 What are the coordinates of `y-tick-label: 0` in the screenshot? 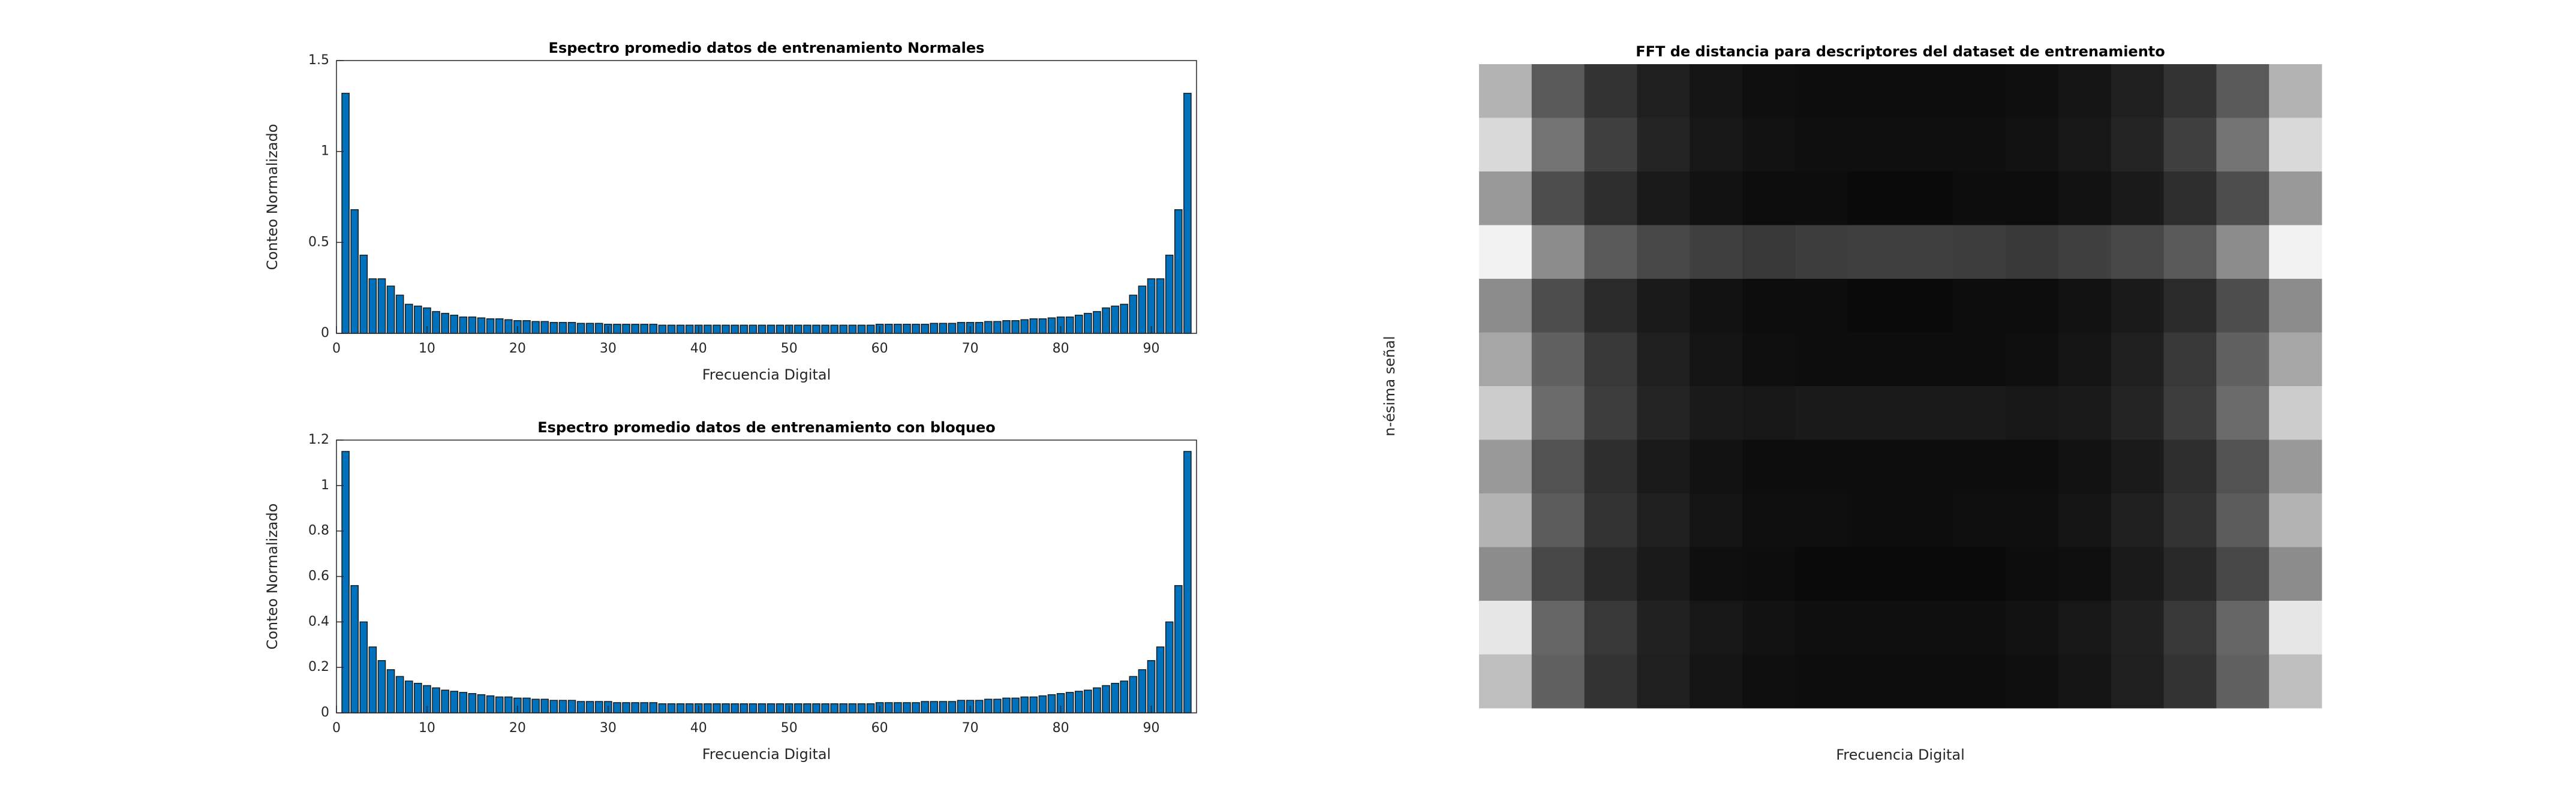 It's located at (325, 334).